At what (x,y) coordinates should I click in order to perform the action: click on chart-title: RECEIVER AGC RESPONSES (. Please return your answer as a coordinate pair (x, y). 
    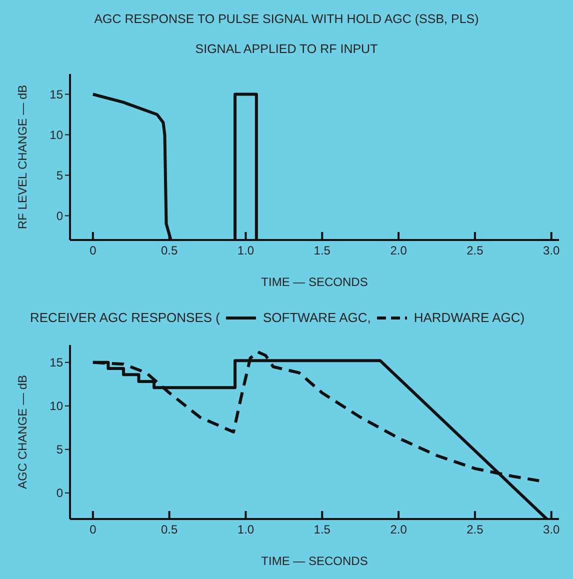
    Looking at the image, I should click on (125, 317).